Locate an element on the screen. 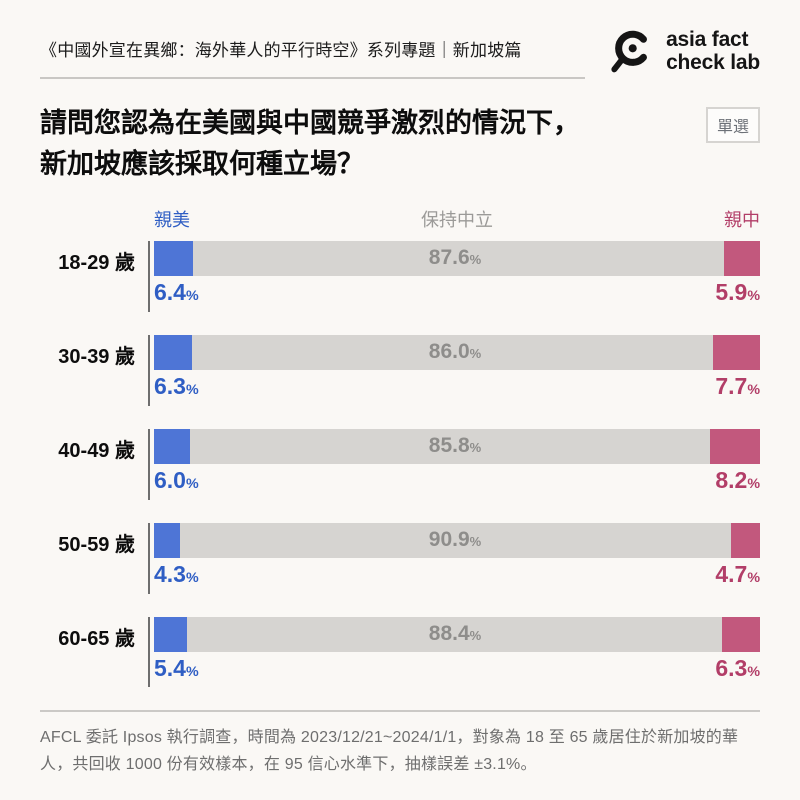  bar-block: 87.6% 6.4% 5.9% is located at coordinates (454, 276).